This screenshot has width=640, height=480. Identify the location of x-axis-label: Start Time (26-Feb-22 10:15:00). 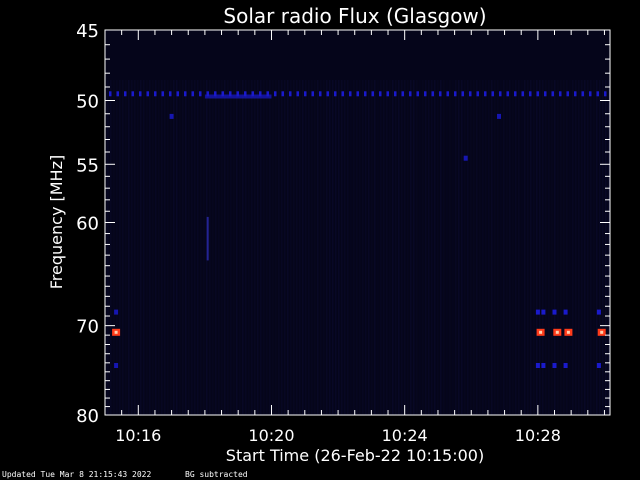
(355, 455).